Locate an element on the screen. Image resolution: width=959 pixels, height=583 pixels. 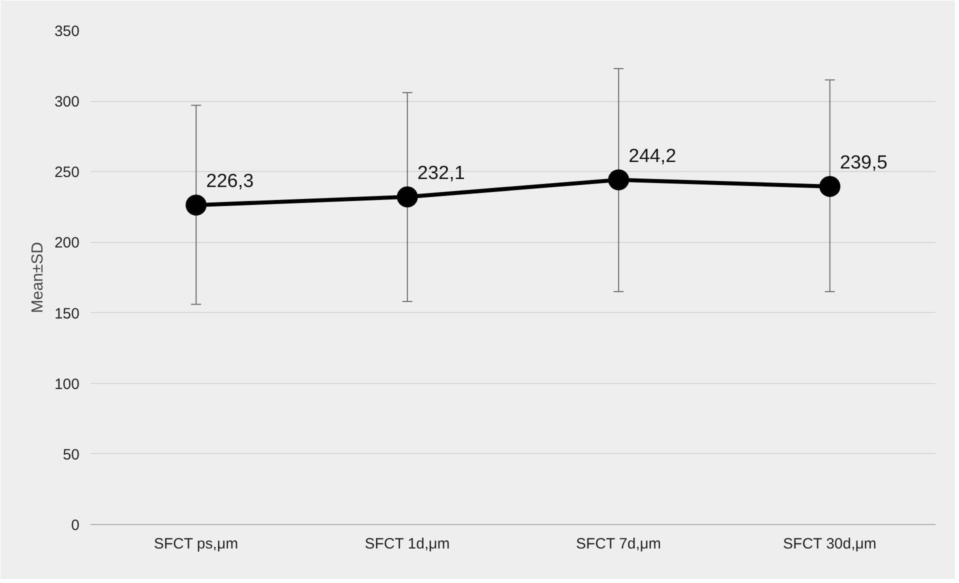
y-tick-label: 300 is located at coordinates (67, 102).